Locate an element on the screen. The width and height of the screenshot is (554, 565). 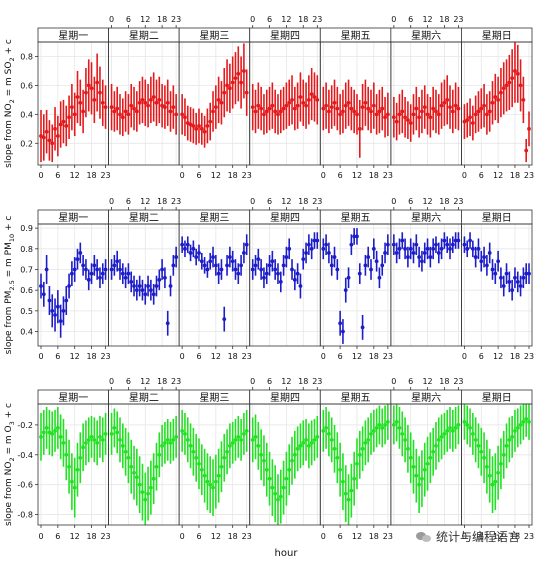
y-axis-label: slope from NO2 = m O3 + c is located at coordinates (10, 464).